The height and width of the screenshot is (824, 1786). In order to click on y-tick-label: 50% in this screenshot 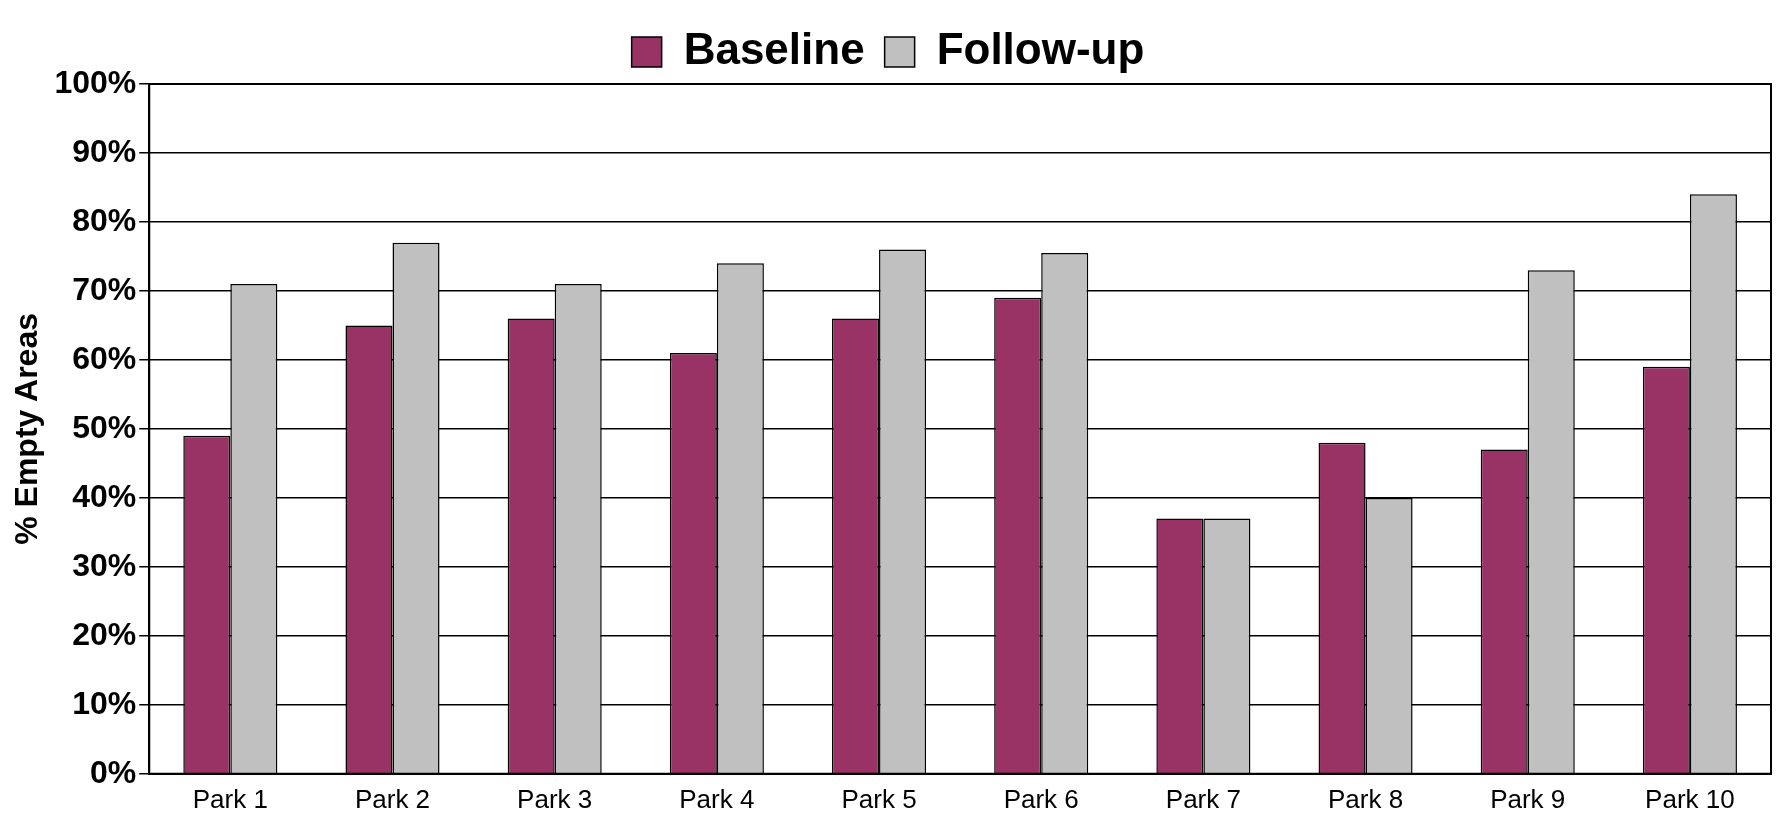, I will do `click(104, 426)`.